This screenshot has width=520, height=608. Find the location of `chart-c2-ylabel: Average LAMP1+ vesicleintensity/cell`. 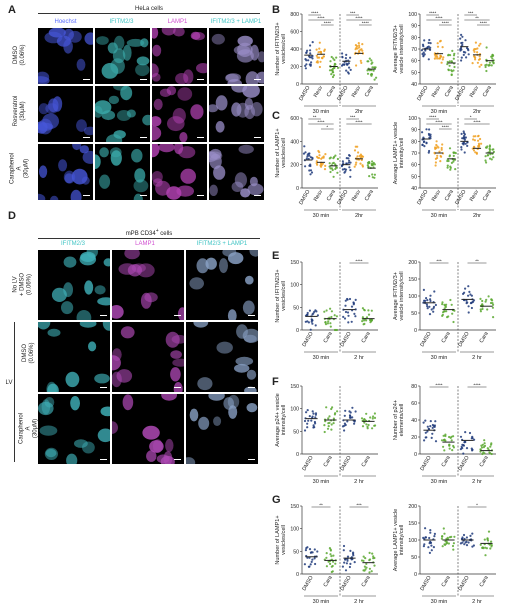

chart-c2-ylabel: Average LAMP1+ vesicleintensity/cell is located at coordinates (399, 153).